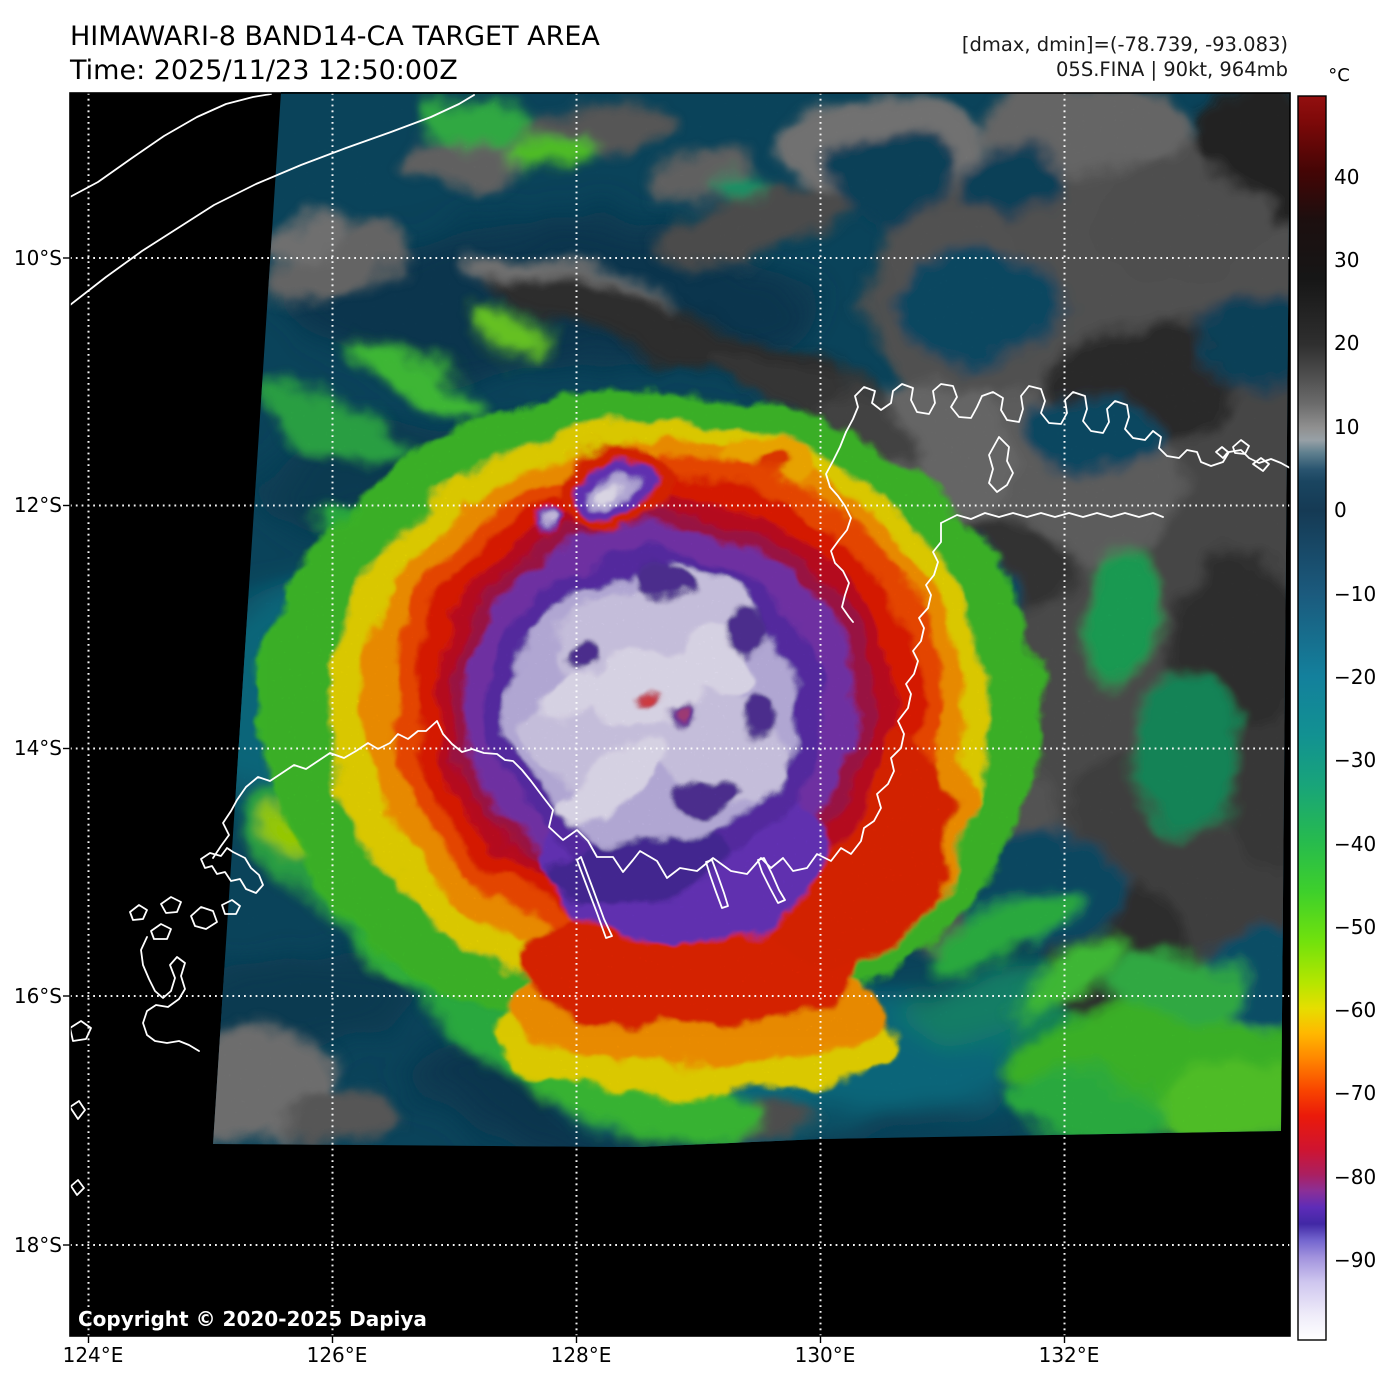 This screenshot has width=1388, height=1383. Describe the element at coordinates (93, 1355) in the screenshot. I see `lon-tick-label: 124°E` at that location.